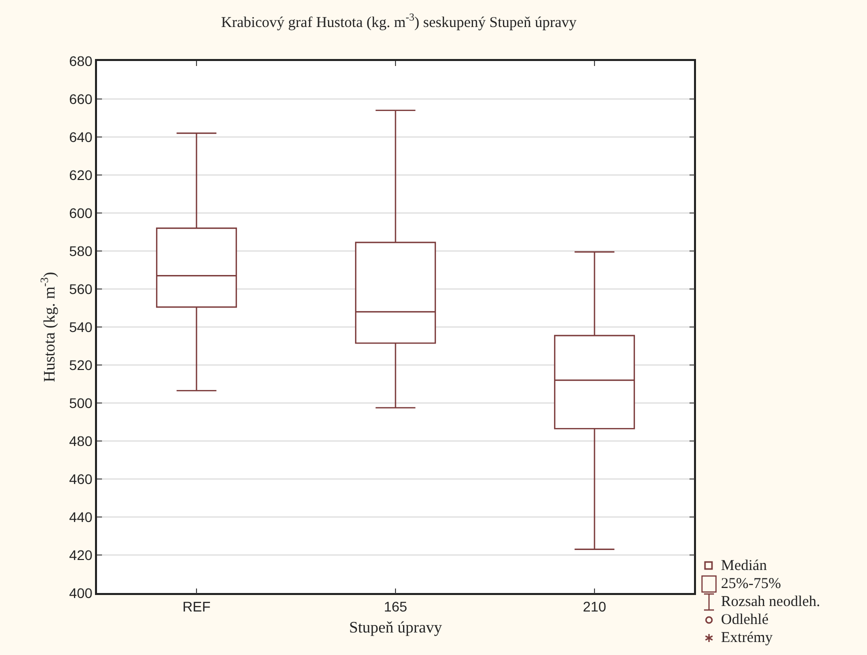 This screenshot has height=655, width=867. Describe the element at coordinates (751, 584) in the screenshot. I see `text: 25%-75%` at that location.